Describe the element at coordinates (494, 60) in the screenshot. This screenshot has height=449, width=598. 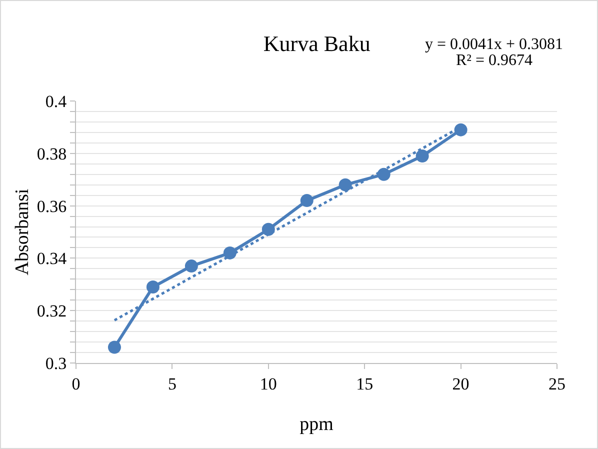
I see `text: R² = 0.9674` at that location.